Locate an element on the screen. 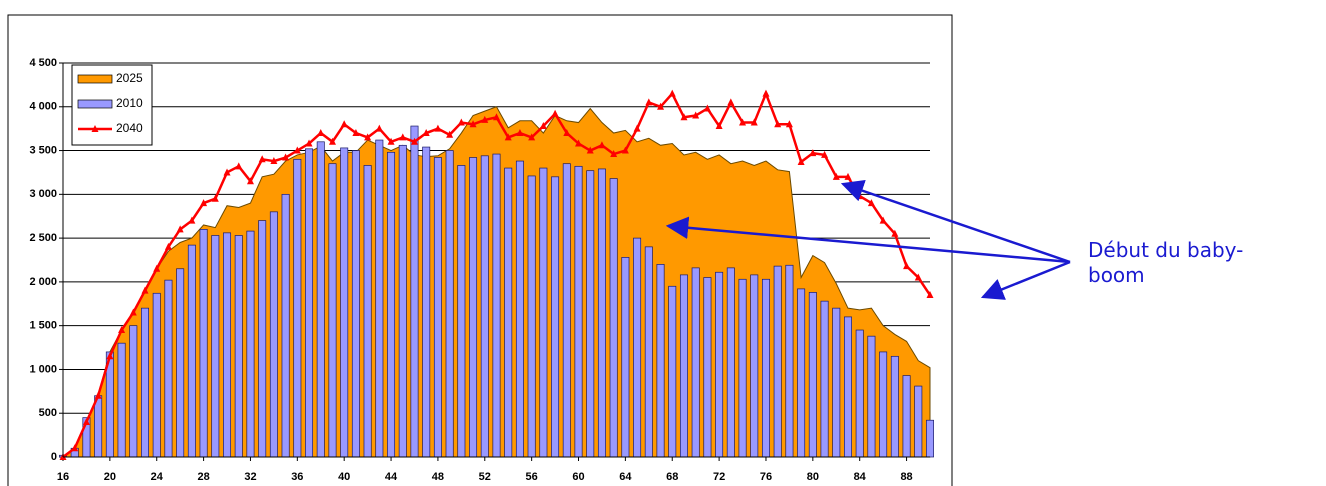 The image size is (1326, 486). annotation: Début du baby-boom is located at coordinates (1166, 262).